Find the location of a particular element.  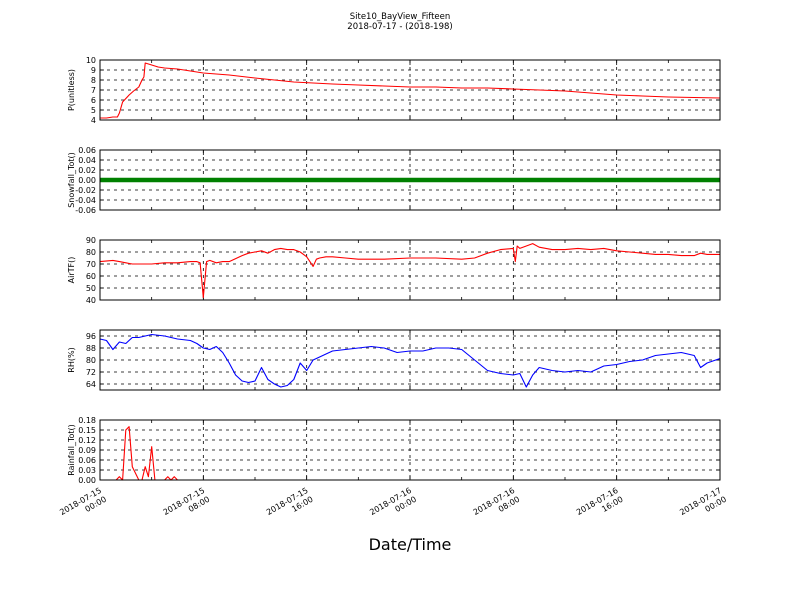

x-tick-label: 2018-07-1500:00 is located at coordinates (83, 506).